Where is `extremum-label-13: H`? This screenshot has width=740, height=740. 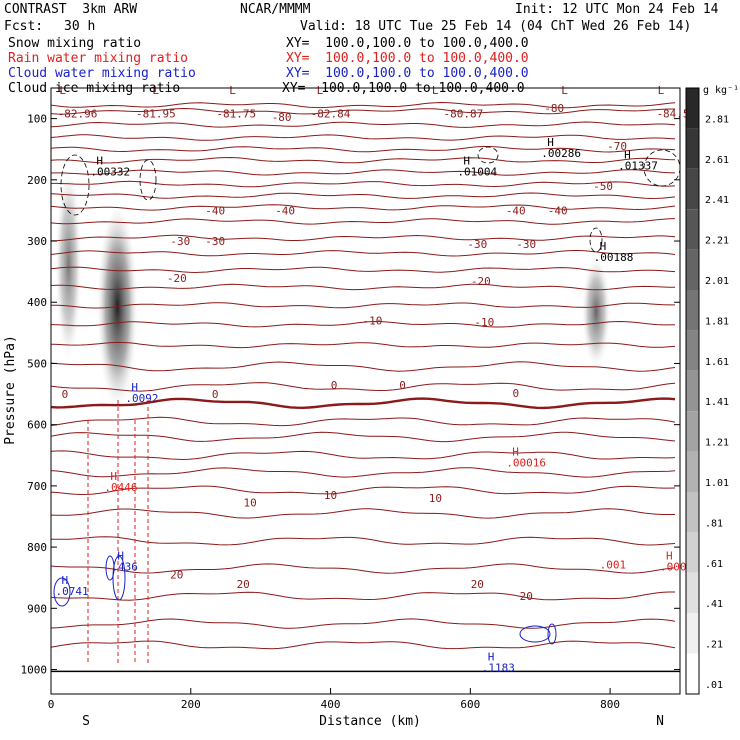 extremum-label-13: H is located at coordinates (515, 451).